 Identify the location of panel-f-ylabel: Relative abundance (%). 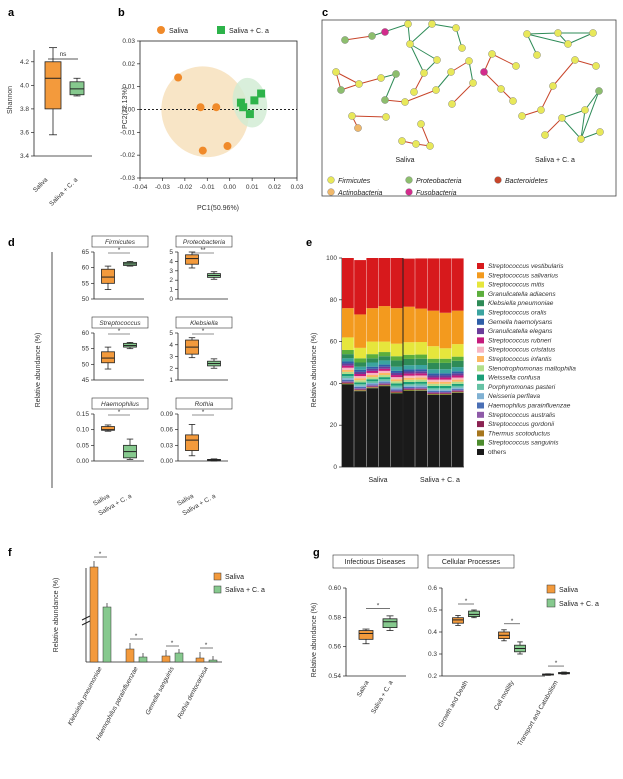
(56, 615).